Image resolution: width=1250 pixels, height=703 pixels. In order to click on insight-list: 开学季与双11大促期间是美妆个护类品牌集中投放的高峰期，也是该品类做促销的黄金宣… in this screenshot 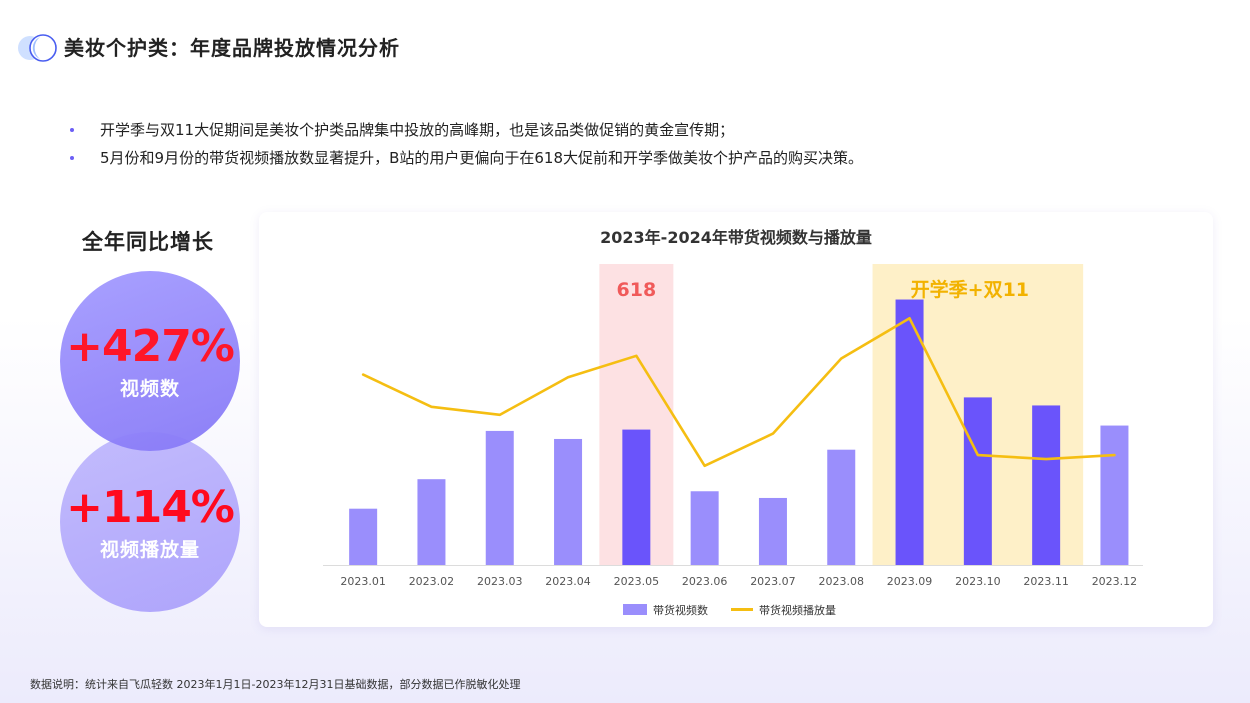, I will do `click(466, 144)`.